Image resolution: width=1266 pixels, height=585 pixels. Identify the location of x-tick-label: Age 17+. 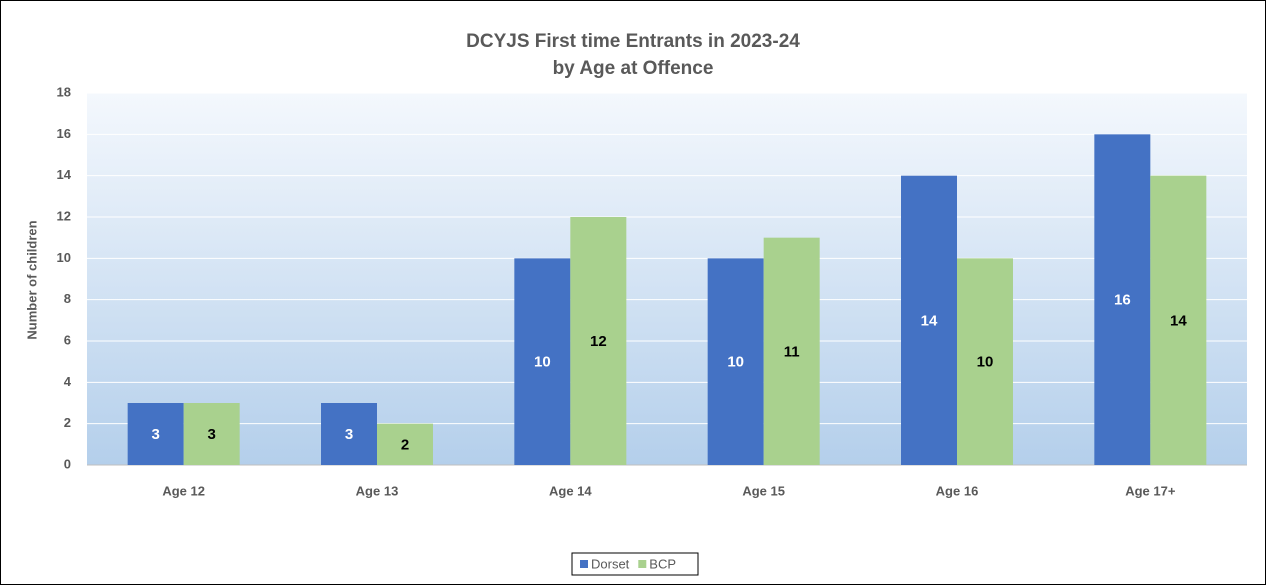
(1150, 490).